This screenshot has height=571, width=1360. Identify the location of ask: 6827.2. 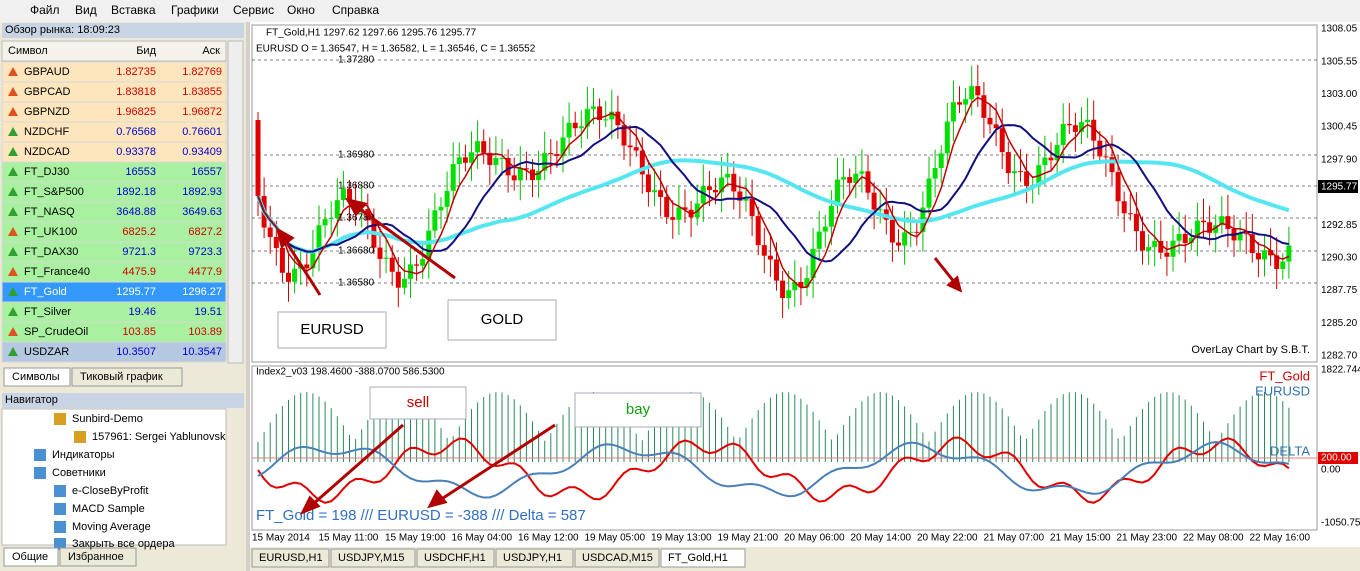
(205, 232).